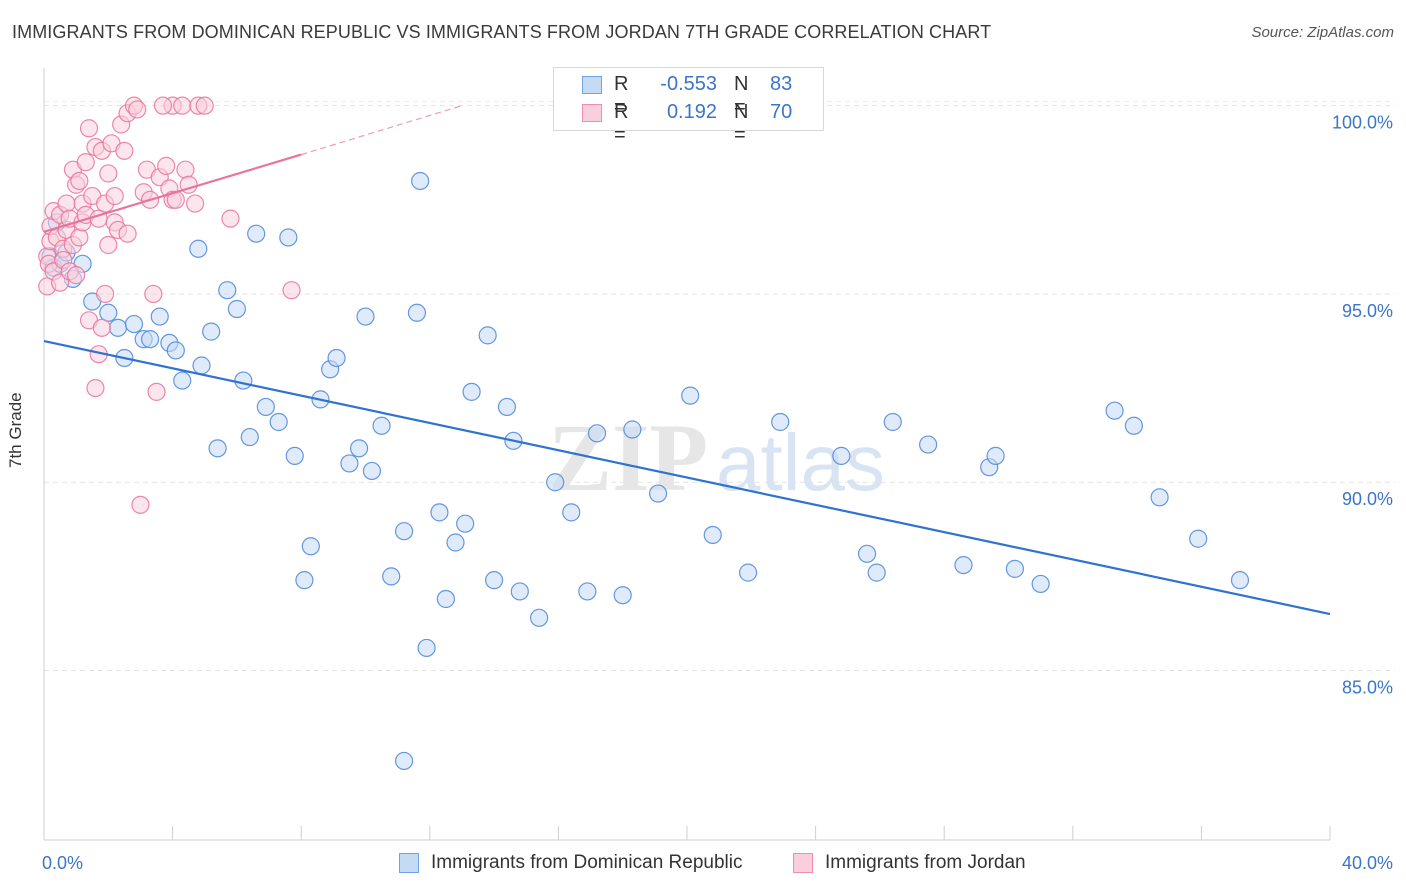  What do you see at coordinates (741, 95) in the screenshot?
I see `legend-n-label: N =` at bounding box center [741, 95].